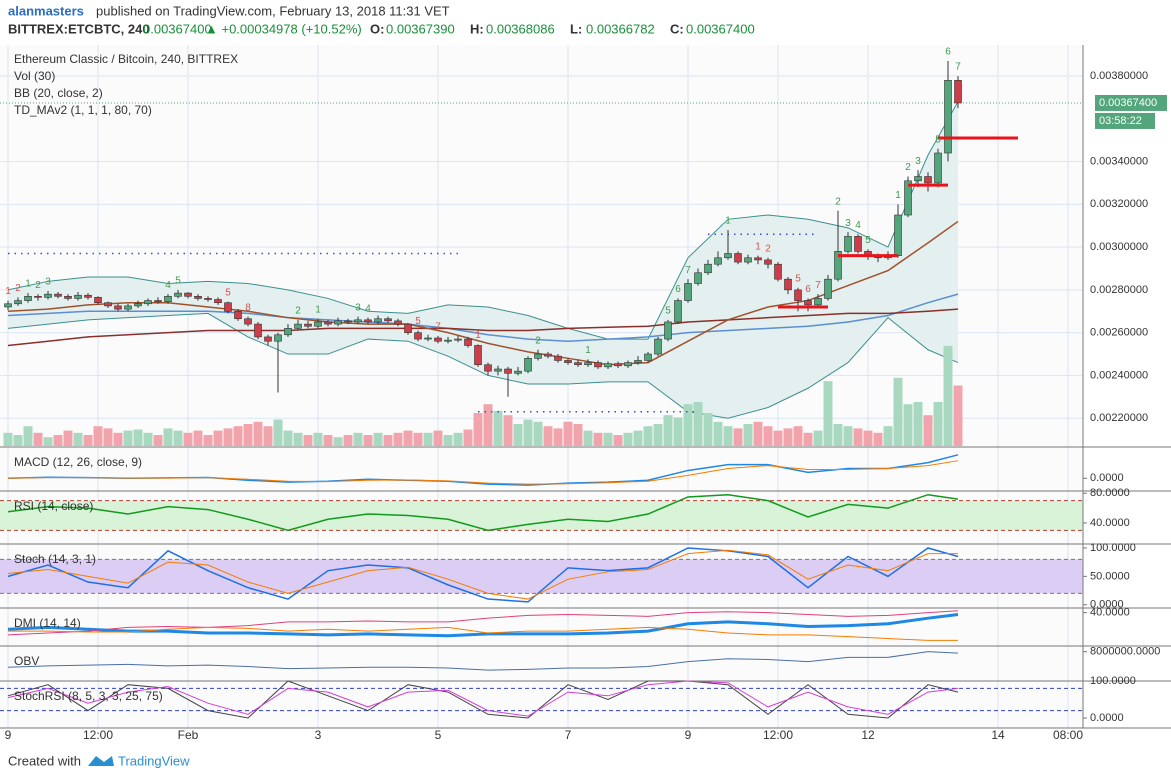  I want to click on td-count: 2, so click(38, 285).